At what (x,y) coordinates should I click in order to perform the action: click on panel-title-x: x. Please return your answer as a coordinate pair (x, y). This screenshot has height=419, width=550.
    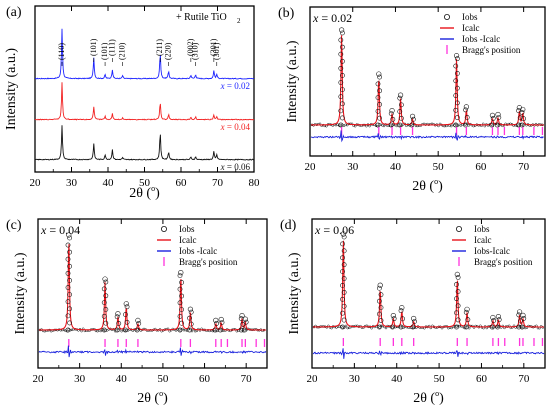
    Looking at the image, I should click on (317, 230).